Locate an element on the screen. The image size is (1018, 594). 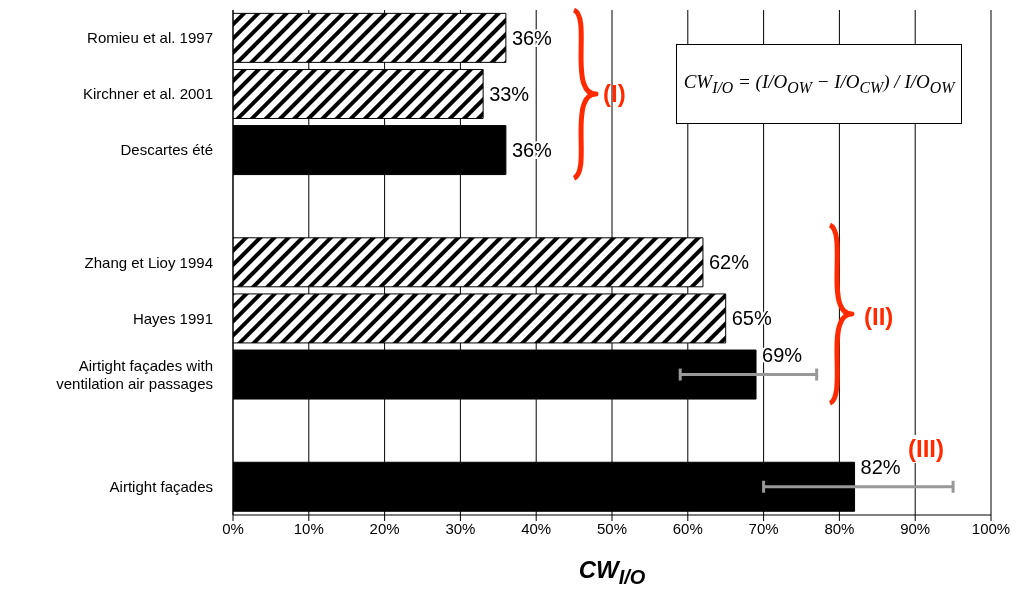
x-tick-label: 80% is located at coordinates (839, 528).